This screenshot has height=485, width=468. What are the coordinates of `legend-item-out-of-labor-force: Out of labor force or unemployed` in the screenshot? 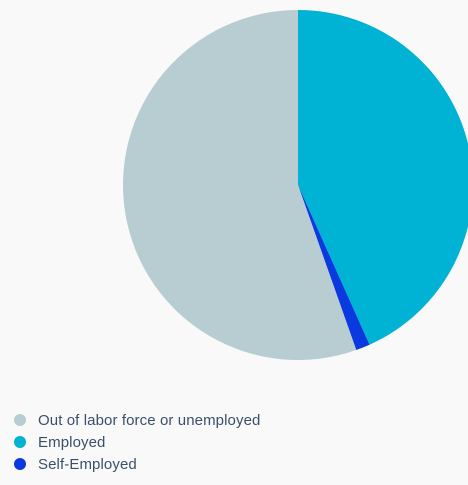 It's located at (137, 420).